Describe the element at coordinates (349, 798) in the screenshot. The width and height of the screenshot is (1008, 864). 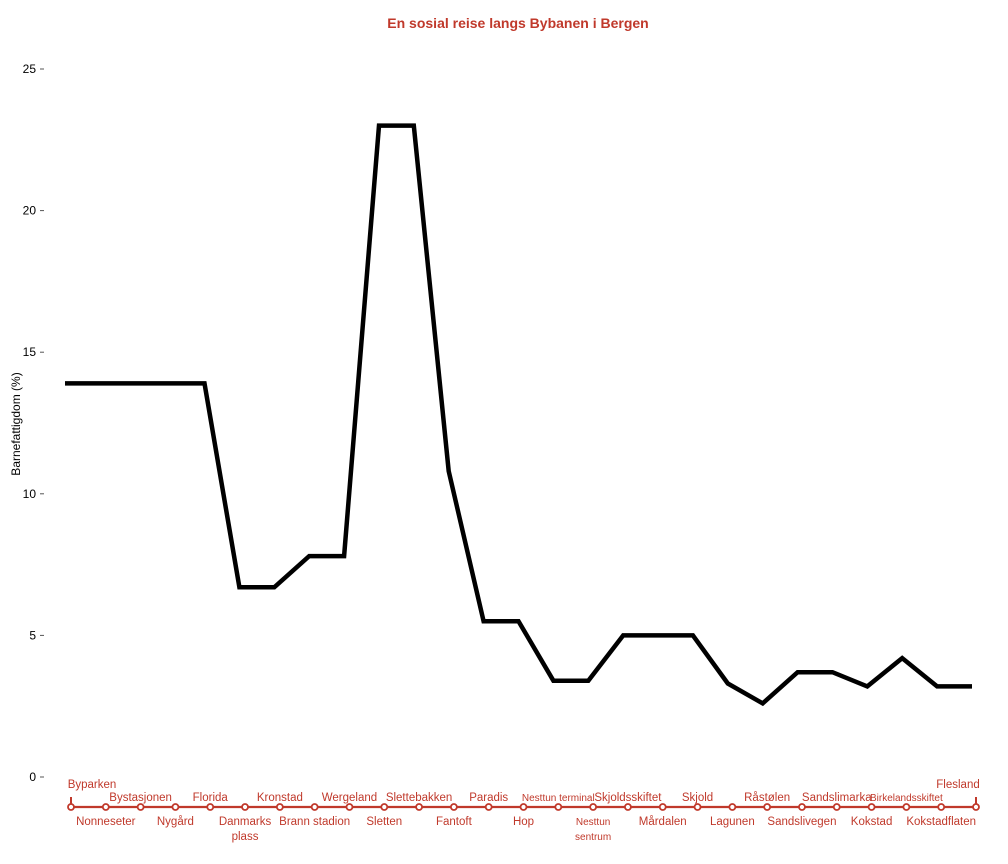
I see `x-tick-label: Wergeland` at that location.